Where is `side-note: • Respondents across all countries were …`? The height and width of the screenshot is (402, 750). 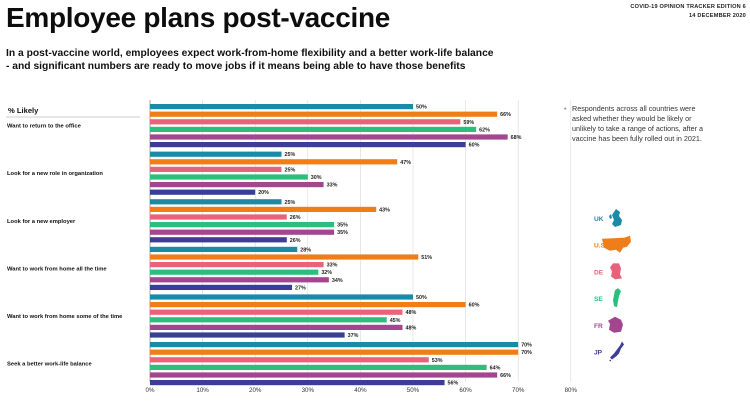 side-note: • Respondents across all countries were … is located at coordinates (637, 124).